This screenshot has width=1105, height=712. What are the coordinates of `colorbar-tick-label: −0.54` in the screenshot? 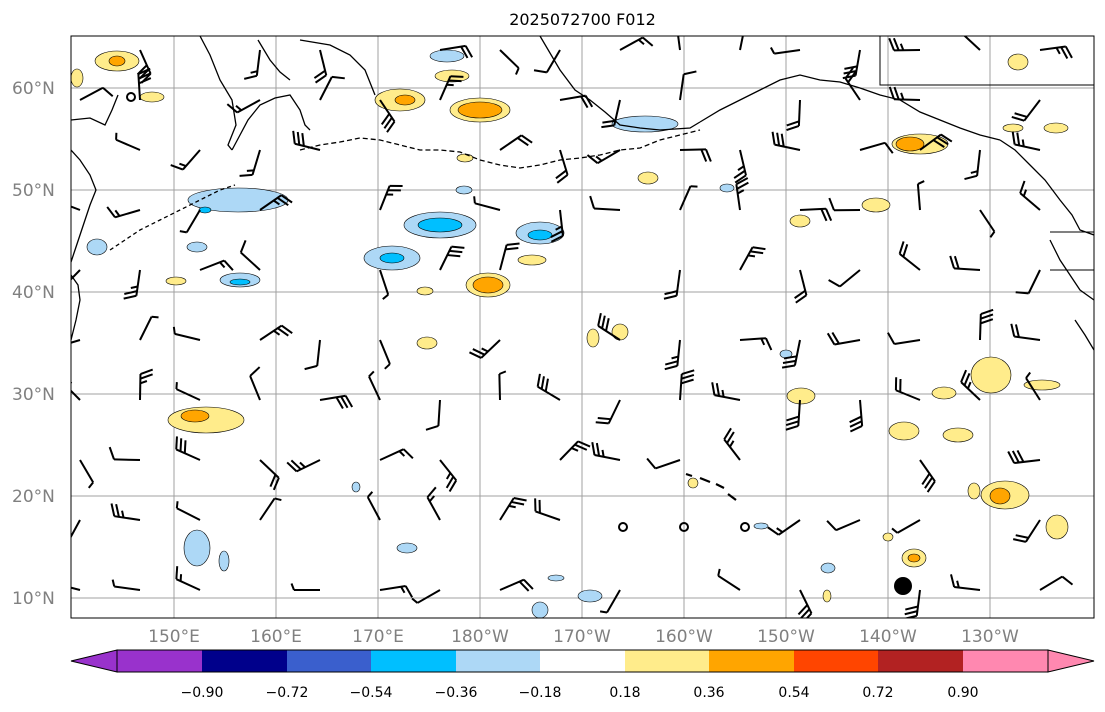 It's located at (371, 693).